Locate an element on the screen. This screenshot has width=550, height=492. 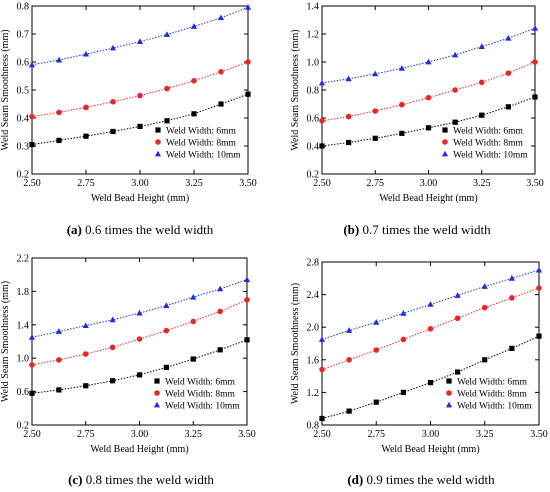
y-tick-label: 0.5 is located at coordinates (23, 91).